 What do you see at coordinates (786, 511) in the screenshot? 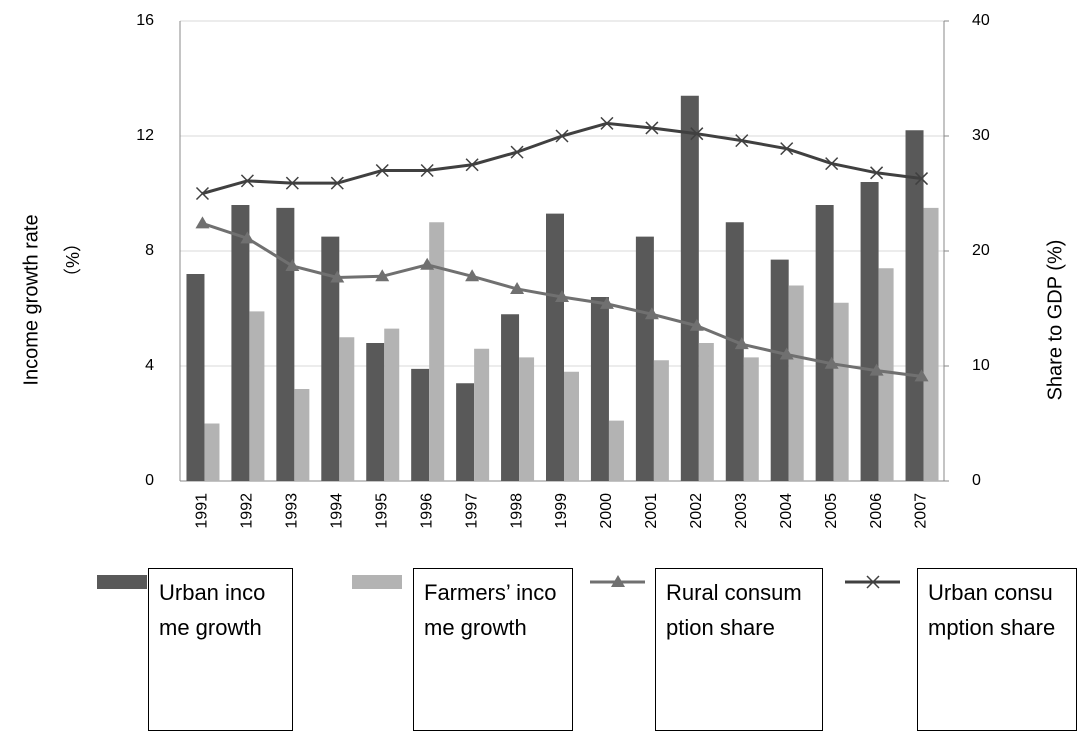
I see `x-tick-label: 2004` at bounding box center [786, 511].